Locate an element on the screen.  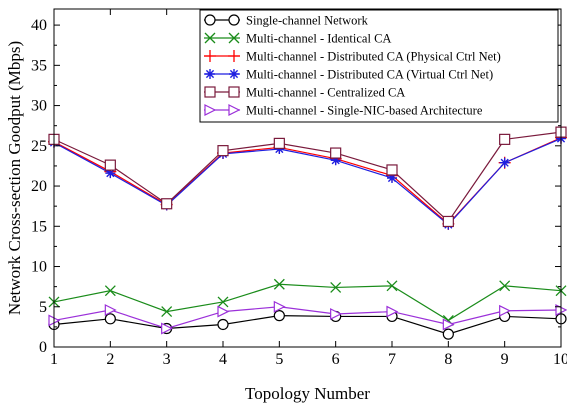
x-tick-label: 4 is located at coordinates (223, 359).